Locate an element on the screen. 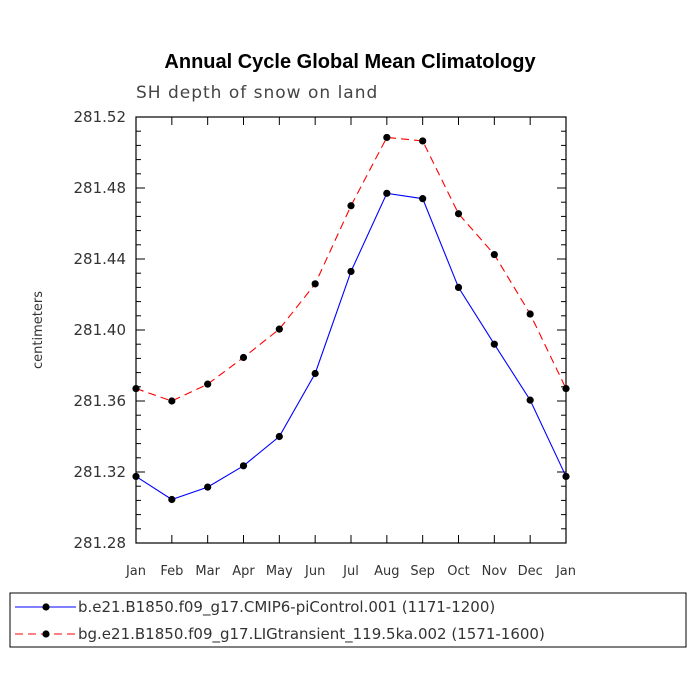  y-tick-label: 281.44 is located at coordinates (100, 259).